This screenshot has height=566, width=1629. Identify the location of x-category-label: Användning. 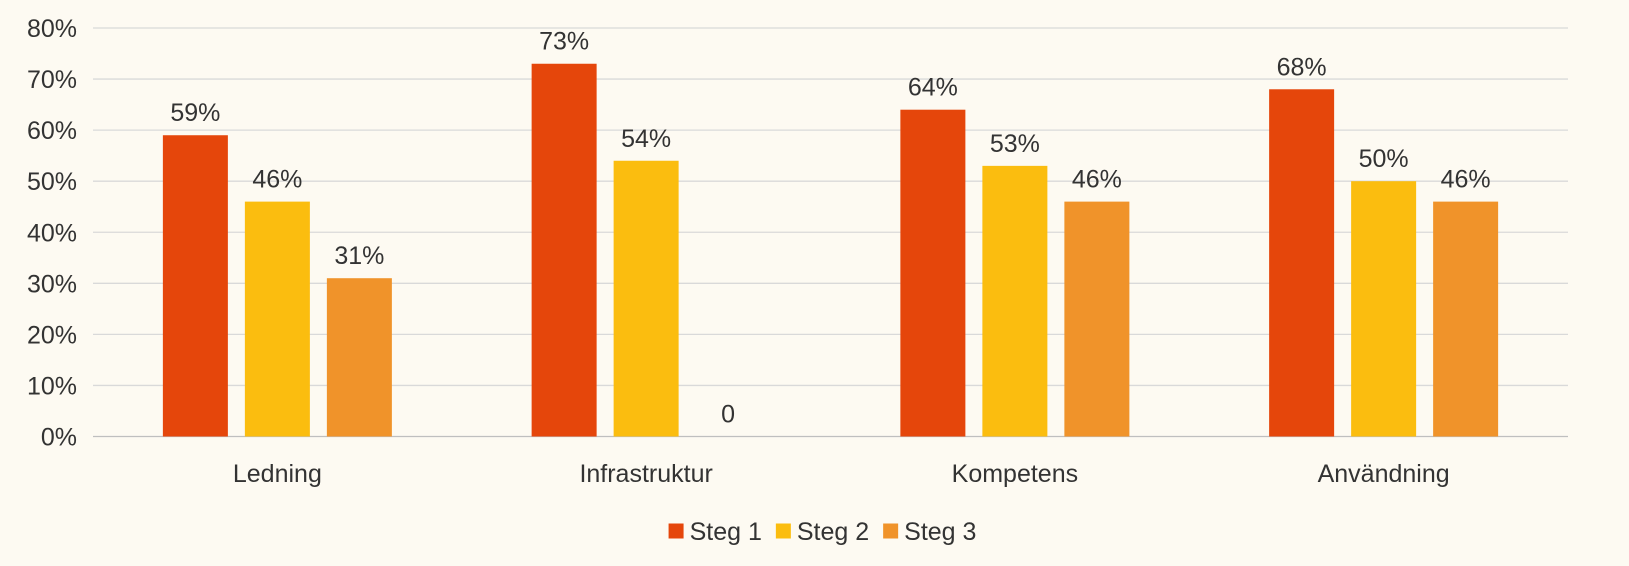
(1384, 474).